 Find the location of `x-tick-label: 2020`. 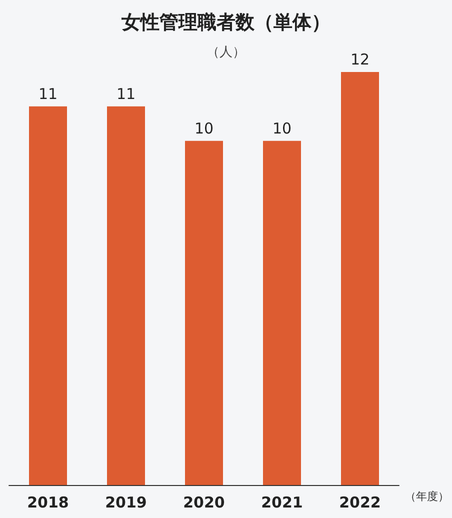

x-tick-label: 2020 is located at coordinates (204, 503).